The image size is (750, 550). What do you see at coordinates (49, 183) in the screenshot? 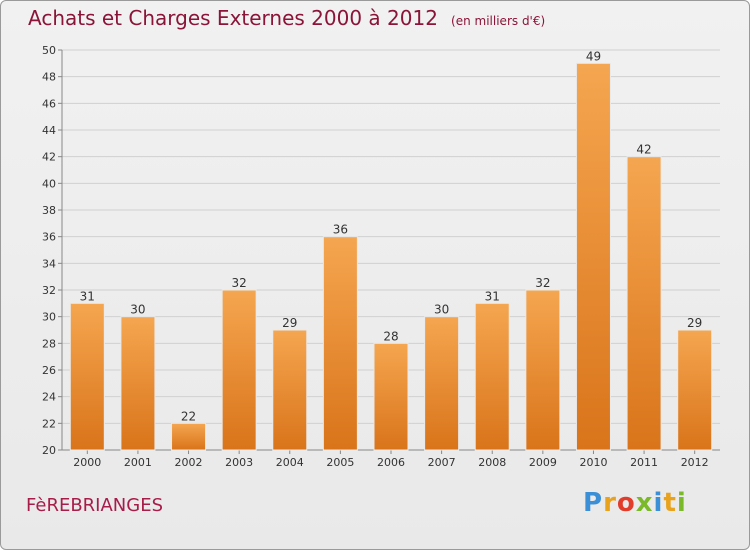
I see `y-tick-label: 40` at bounding box center [49, 183].